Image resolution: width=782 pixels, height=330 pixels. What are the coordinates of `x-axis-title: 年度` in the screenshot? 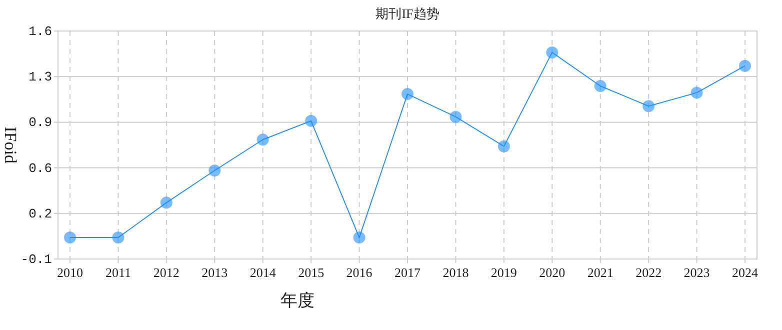 It's located at (297, 300).